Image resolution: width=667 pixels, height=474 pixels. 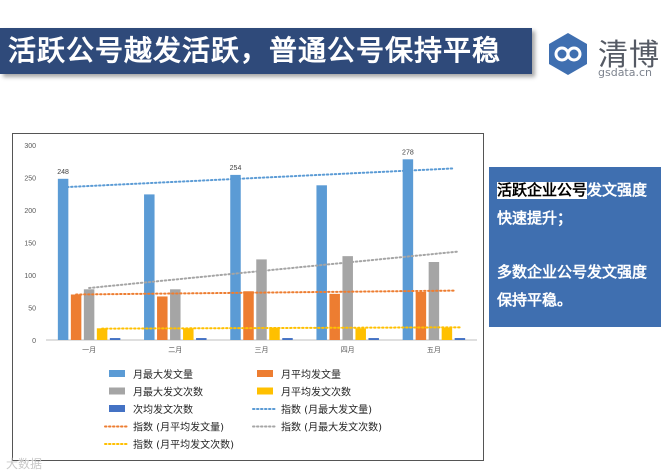 What do you see at coordinates (625, 72) in the screenshot?
I see `logo-url: gsdata.cn` at bounding box center [625, 72].